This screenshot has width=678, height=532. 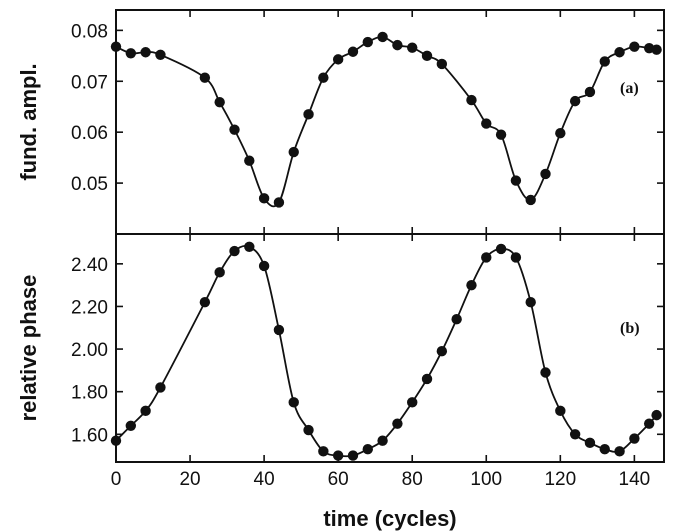 What do you see at coordinates (629, 88) in the screenshot?
I see `panel-label: (a)` at bounding box center [629, 88].